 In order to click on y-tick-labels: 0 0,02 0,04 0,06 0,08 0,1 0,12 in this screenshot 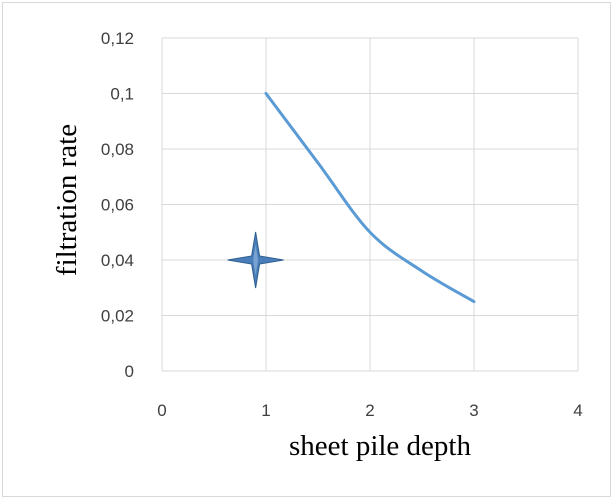, I will do `click(117, 205)`.